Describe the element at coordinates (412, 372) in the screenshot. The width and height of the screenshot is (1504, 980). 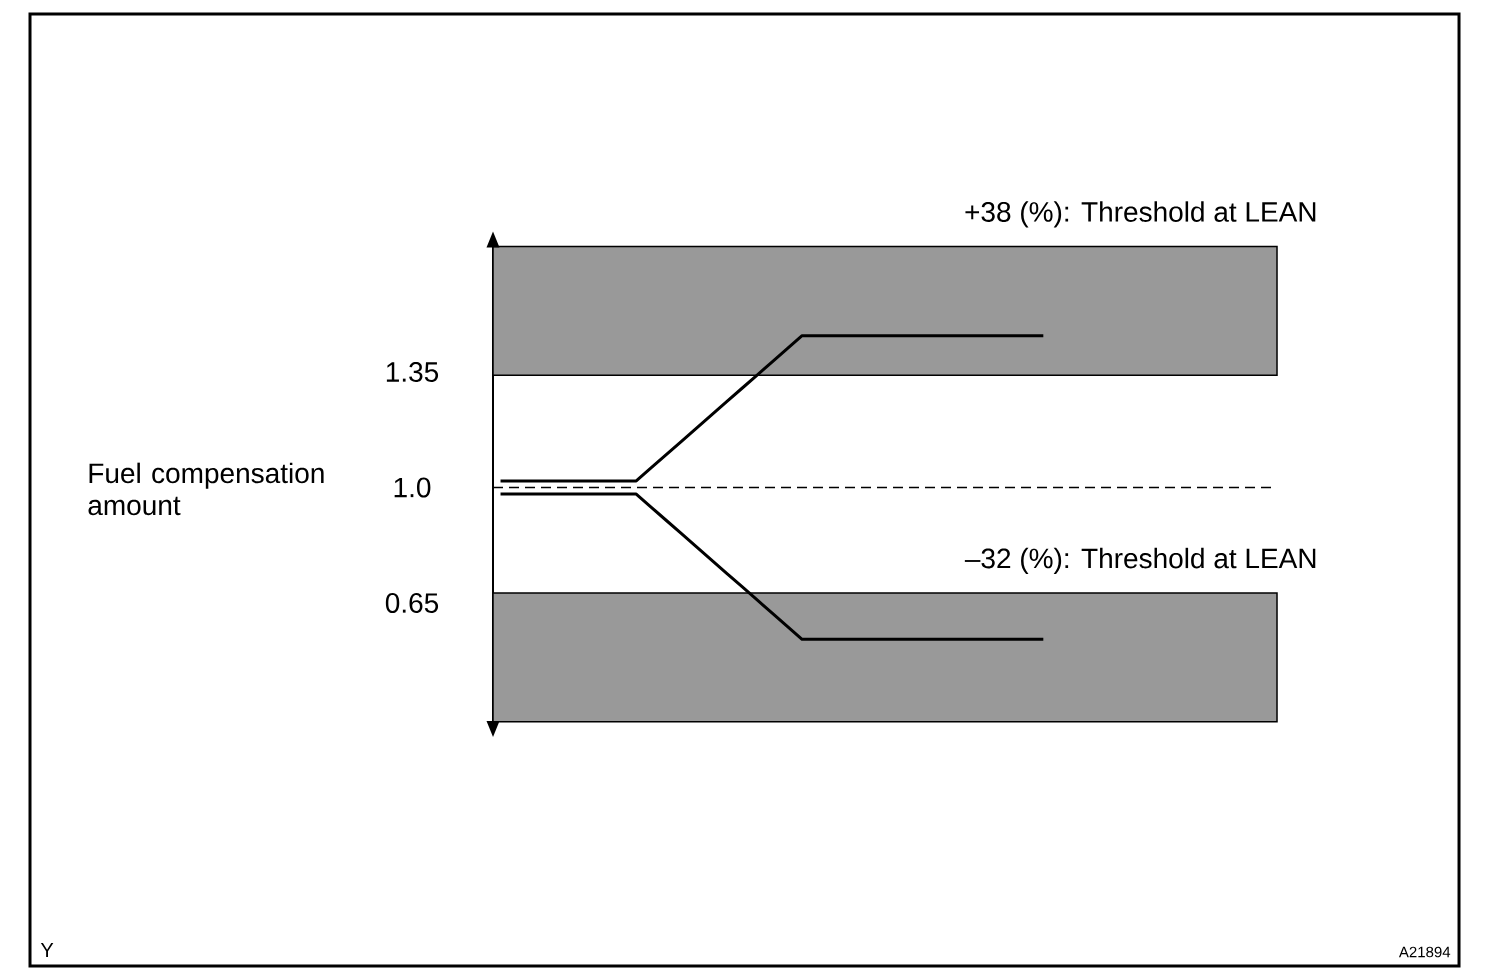
I see `y-tick-label: 1.35` at that location.